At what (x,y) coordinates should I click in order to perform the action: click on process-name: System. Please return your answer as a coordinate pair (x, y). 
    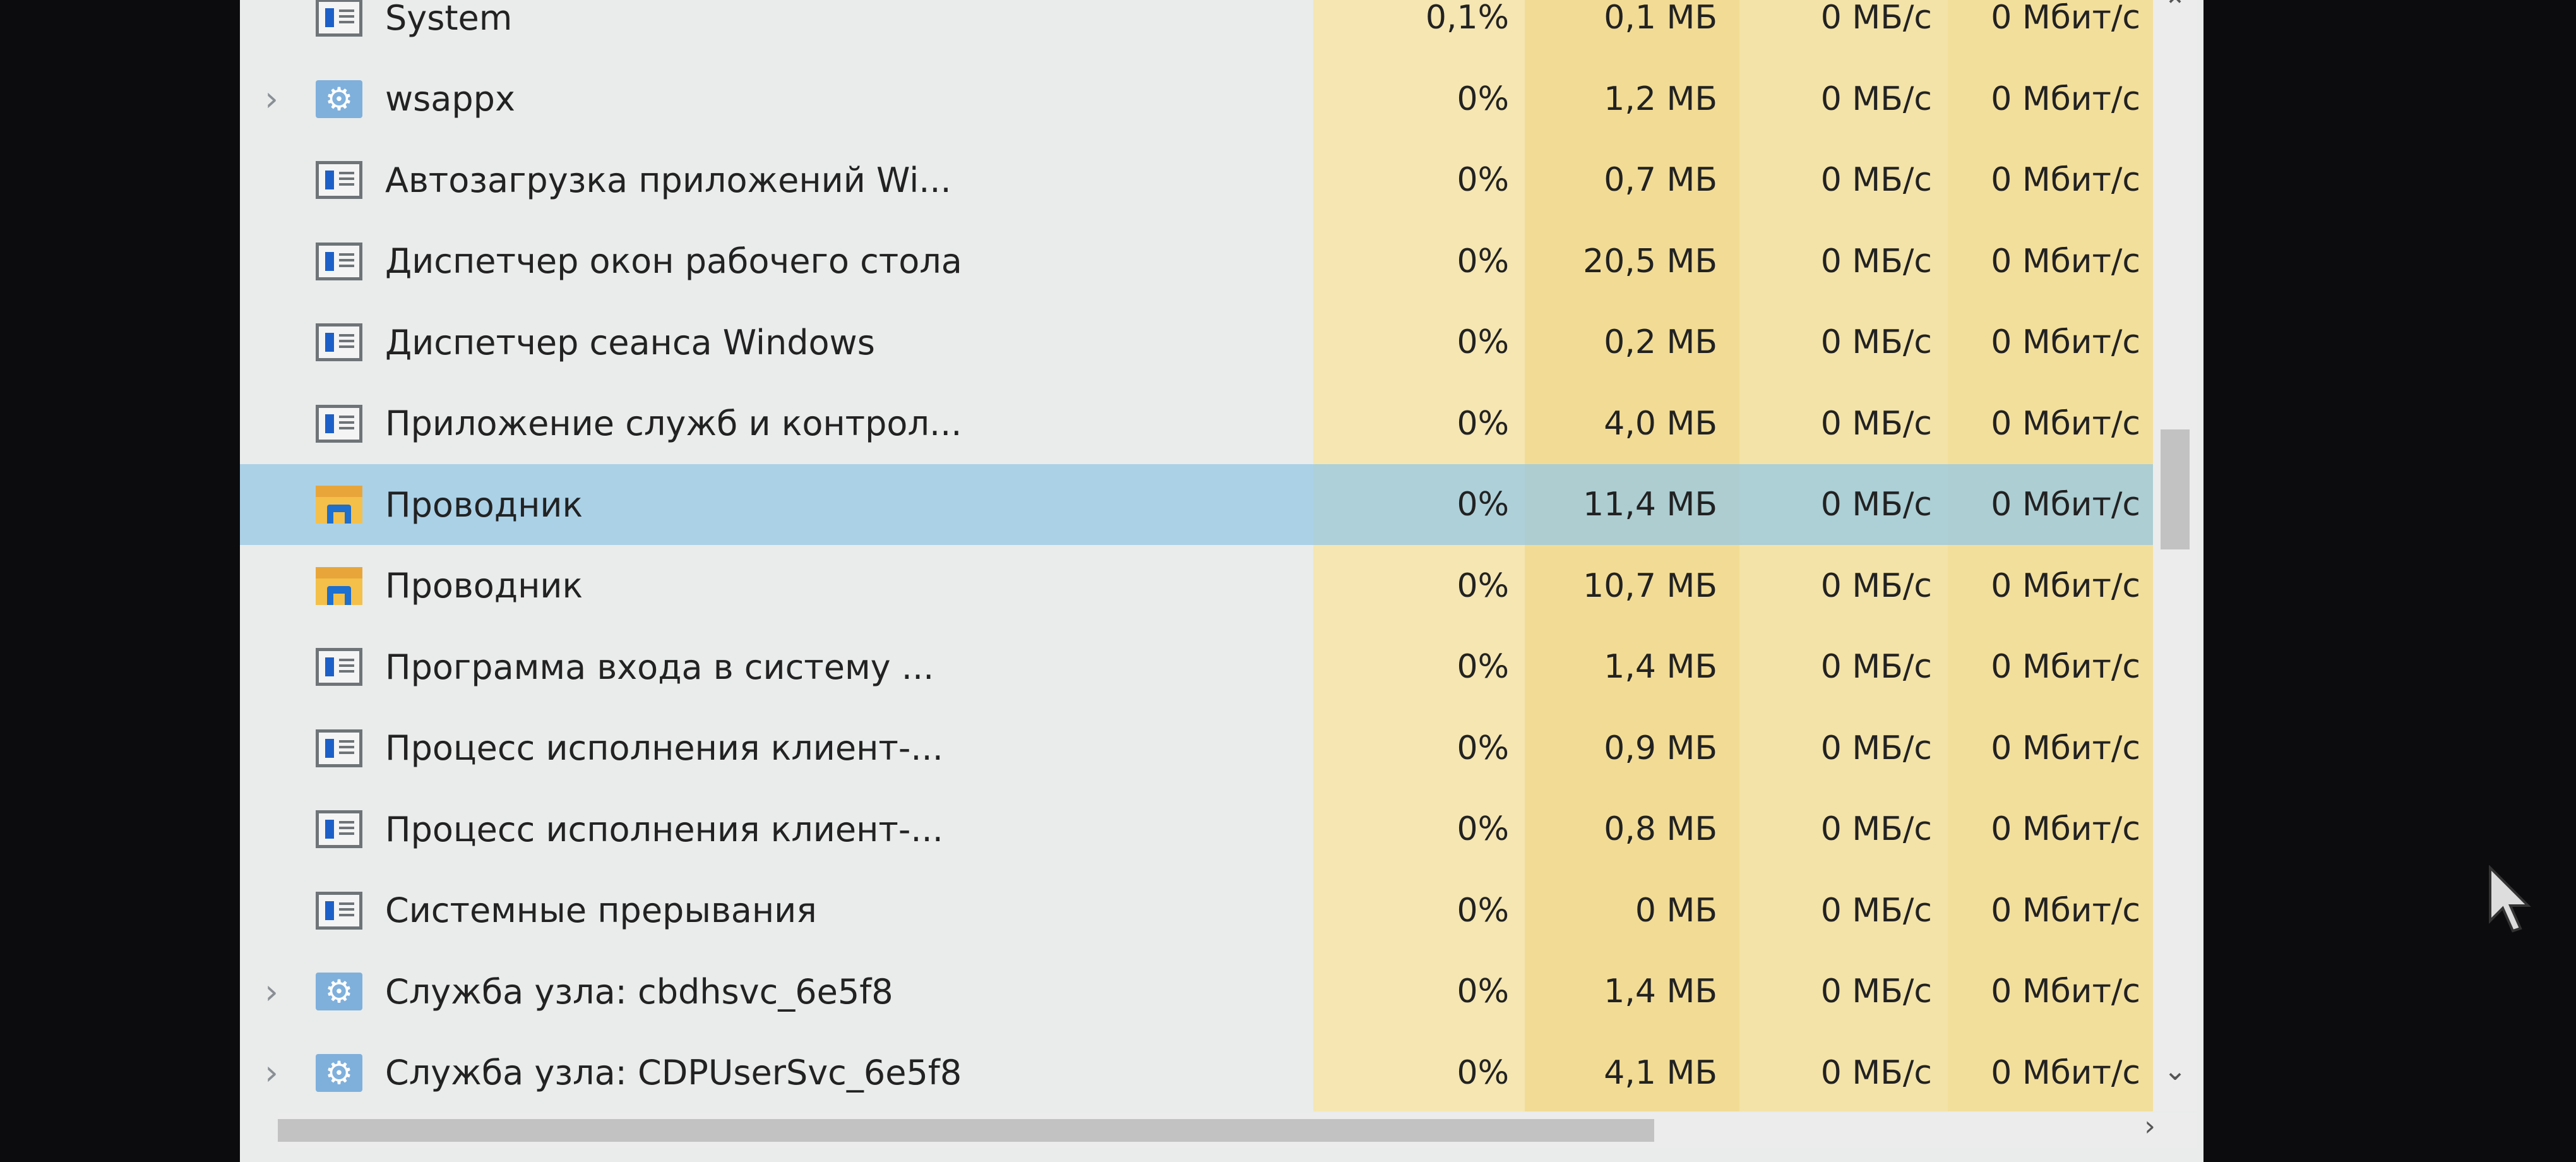
    Looking at the image, I should click on (449, 19).